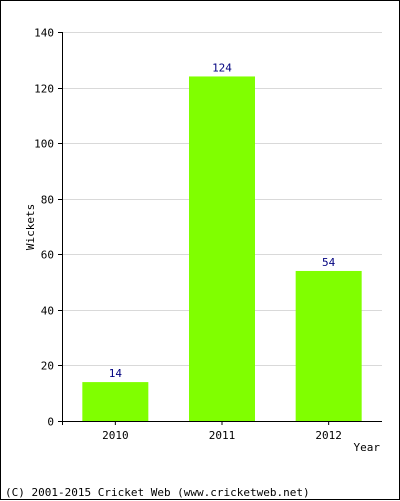 This screenshot has height=501, width=400. I want to click on bar-2011, so click(222, 248).